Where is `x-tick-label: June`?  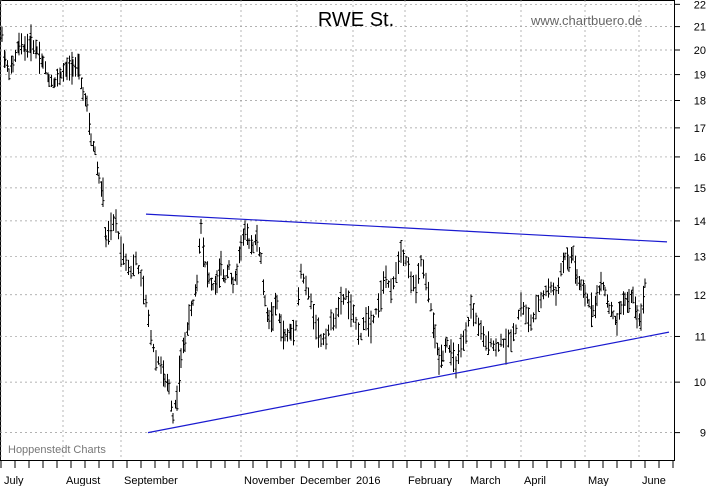 x-tick-label: June is located at coordinates (654, 480).